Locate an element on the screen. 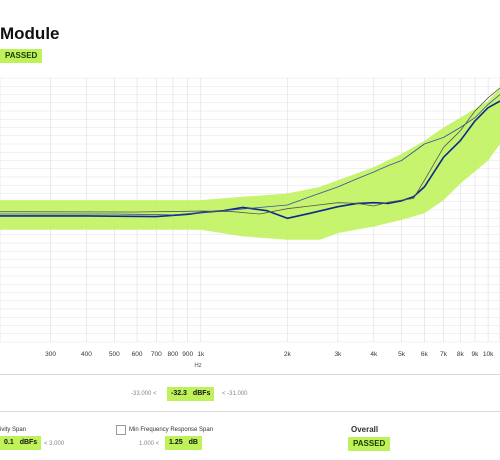 This screenshot has width=500, height=460. overall-status-badge: PASSED is located at coordinates (369, 444).